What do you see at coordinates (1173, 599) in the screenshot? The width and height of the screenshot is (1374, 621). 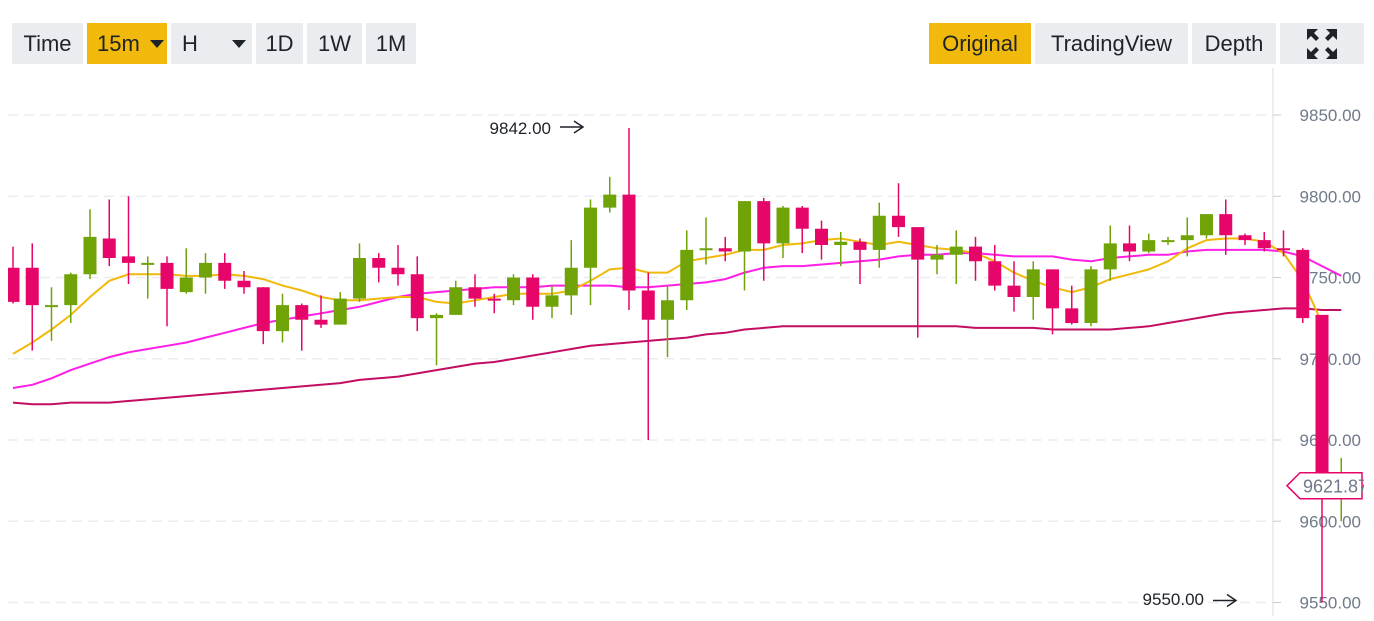 I see `low-price-label: 9550.00` at bounding box center [1173, 599].